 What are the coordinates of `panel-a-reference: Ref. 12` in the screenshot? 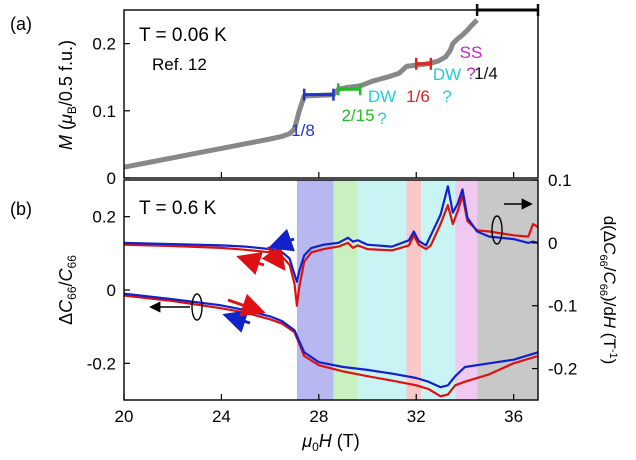 It's located at (179, 64).